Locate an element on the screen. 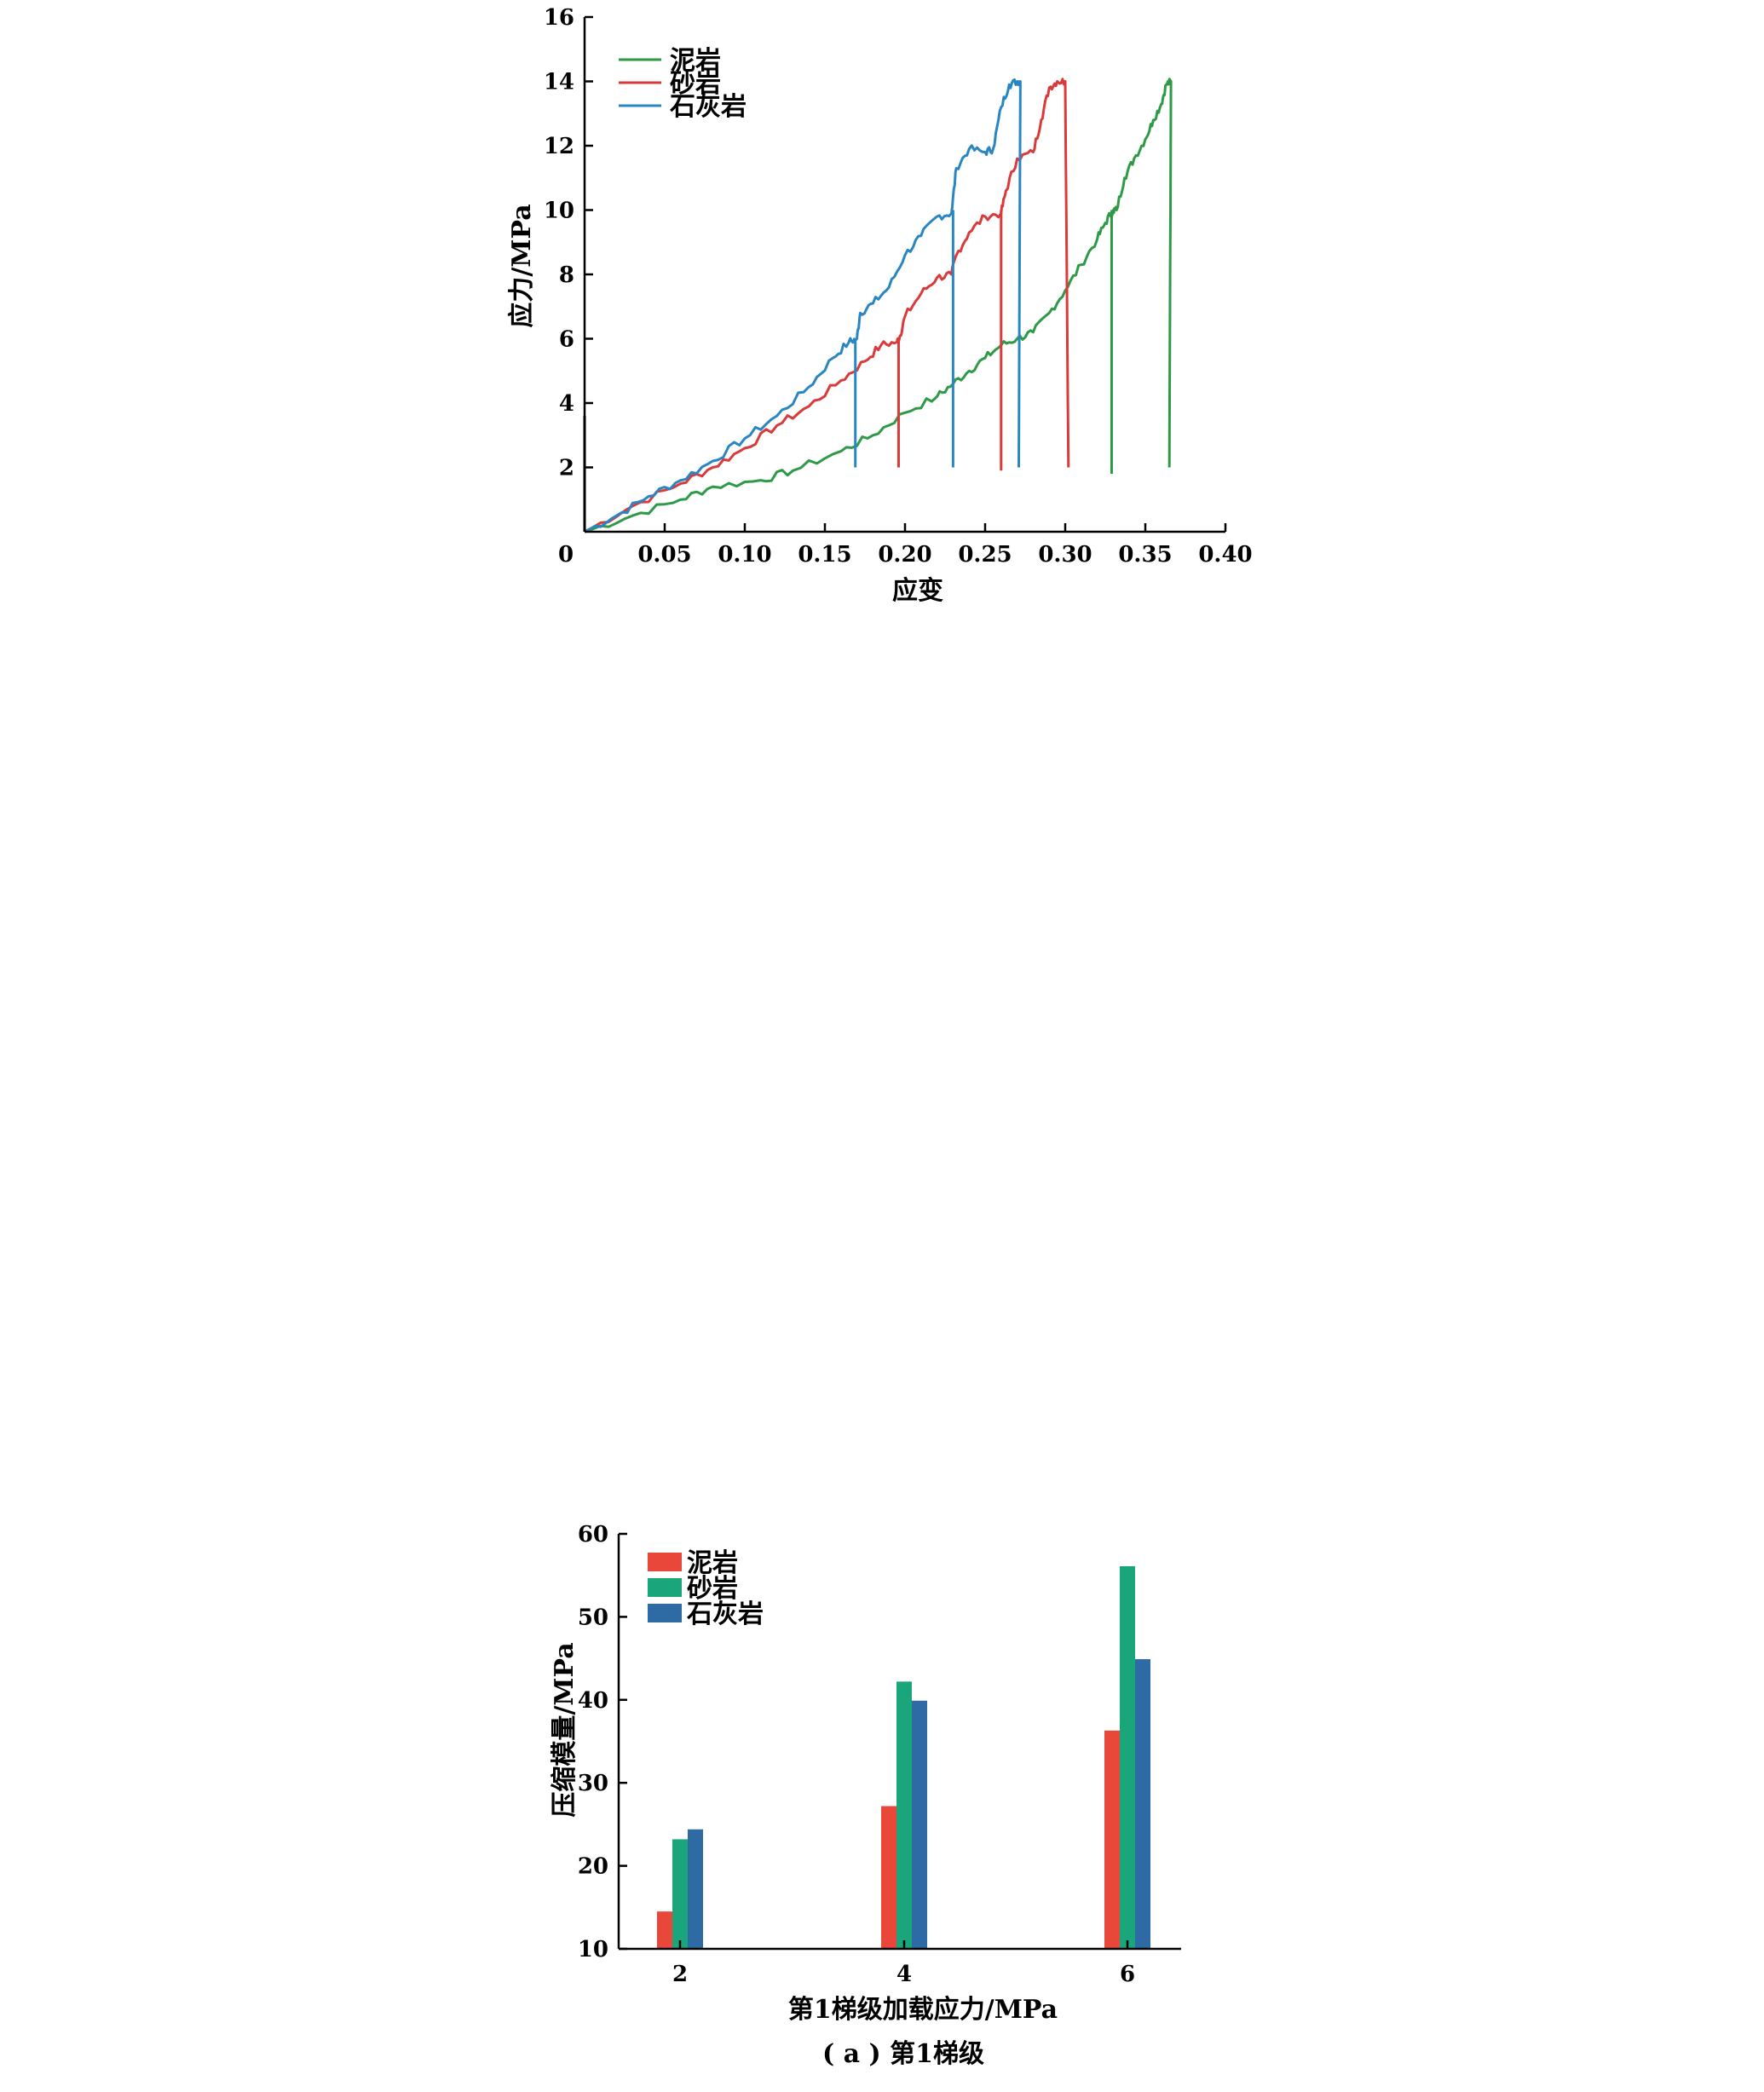  series-line-砂岩 is located at coordinates (827, 305).